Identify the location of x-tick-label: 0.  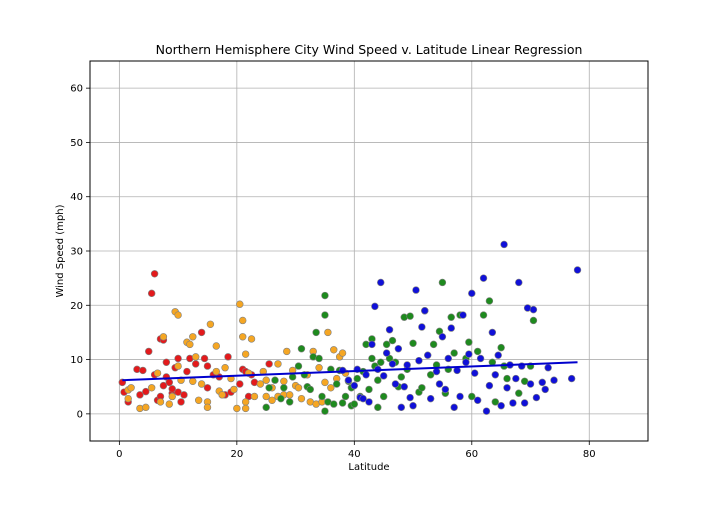
(119, 454).